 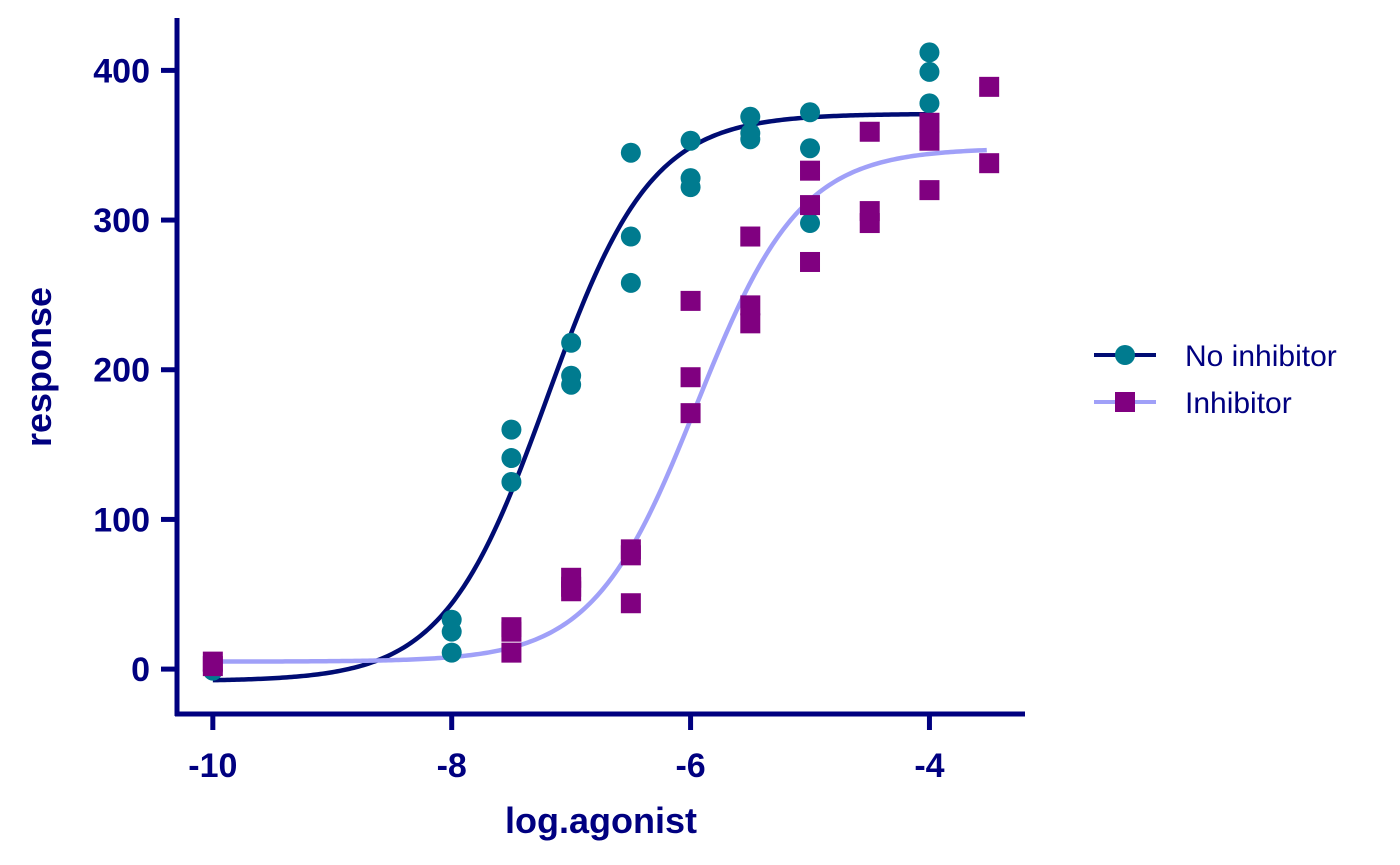 What do you see at coordinates (1125, 355) in the screenshot?
I see `legend-marker-no-inhibitor` at bounding box center [1125, 355].